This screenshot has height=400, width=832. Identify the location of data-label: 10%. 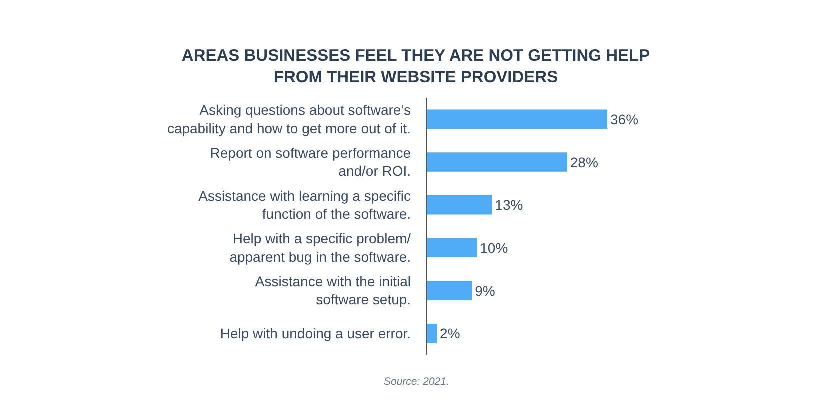
(494, 248).